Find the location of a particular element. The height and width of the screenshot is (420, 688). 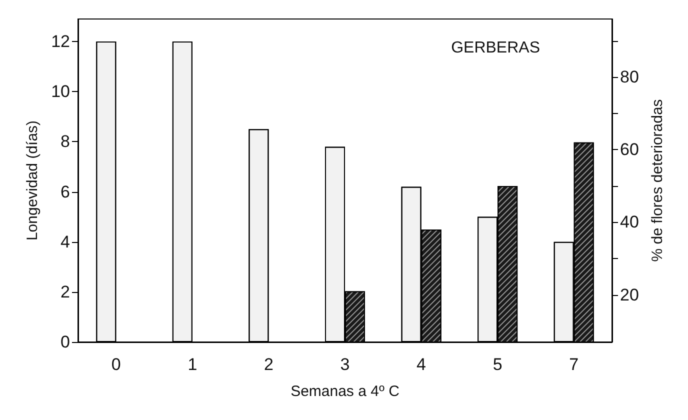

y2-tick-label: 40 is located at coordinates (629, 222).